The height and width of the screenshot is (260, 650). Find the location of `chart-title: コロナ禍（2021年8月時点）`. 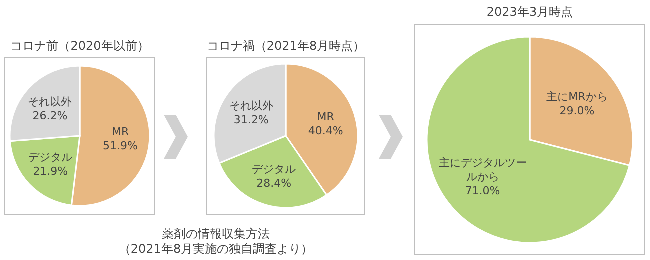

chart-title: コロナ禍（2021年8月時点） is located at coordinates (286, 46).